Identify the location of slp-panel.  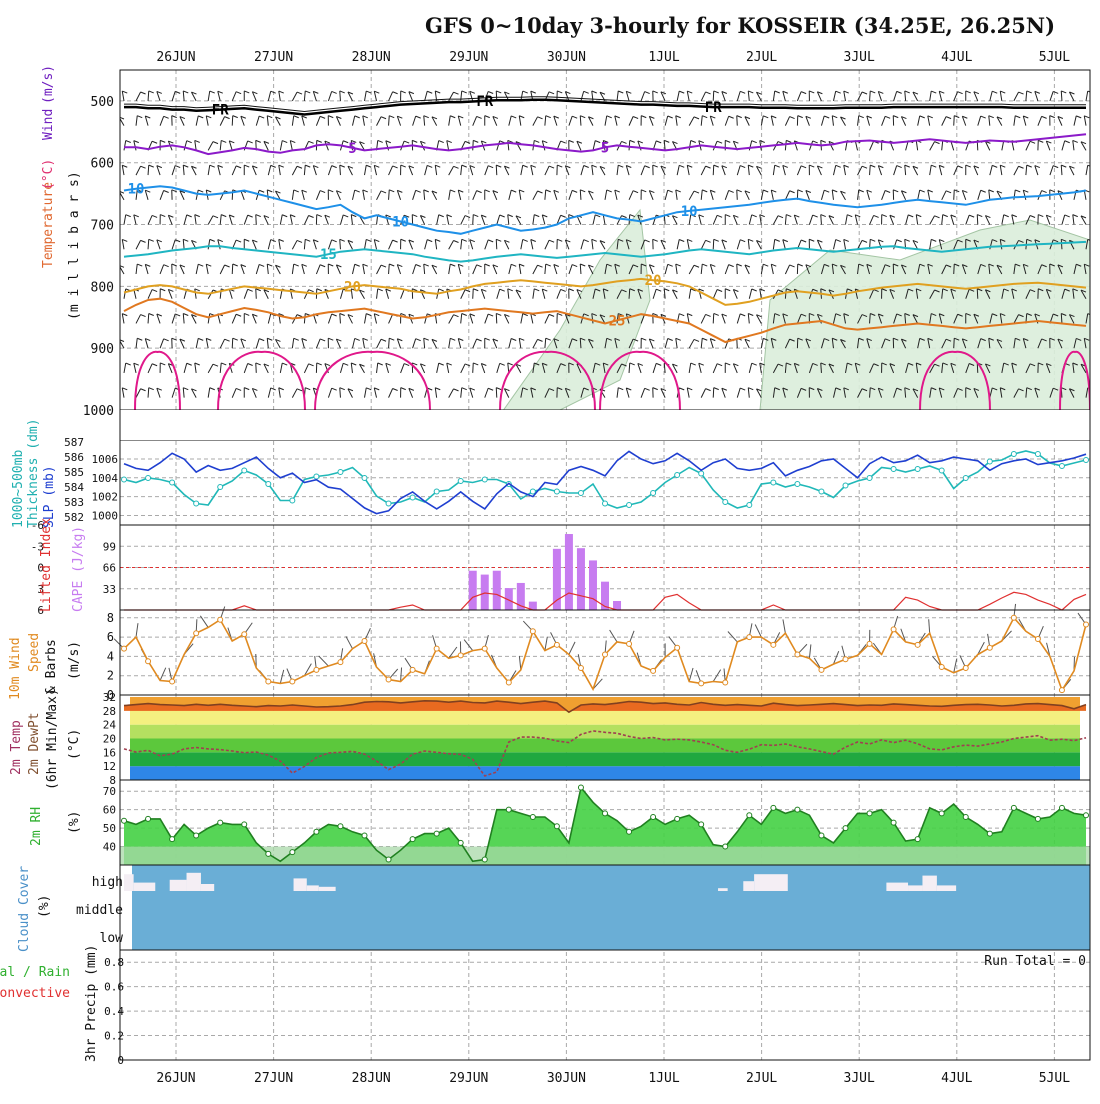
(605, 482).